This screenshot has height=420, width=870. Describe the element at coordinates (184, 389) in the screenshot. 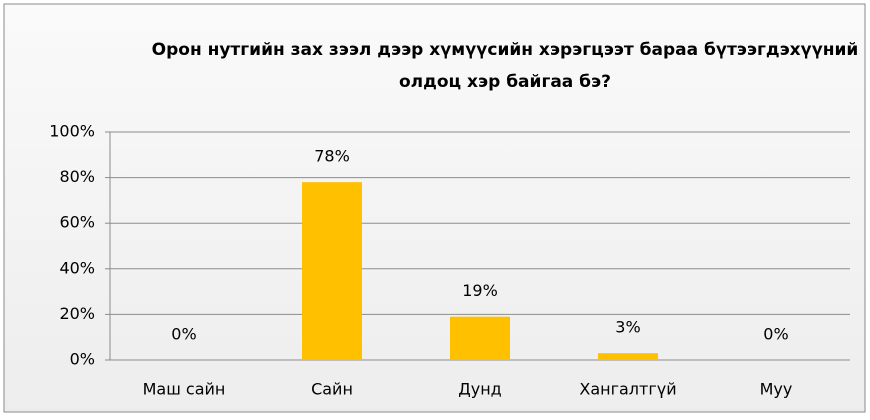

I see `x-tick-label: Маш сайн` at that location.